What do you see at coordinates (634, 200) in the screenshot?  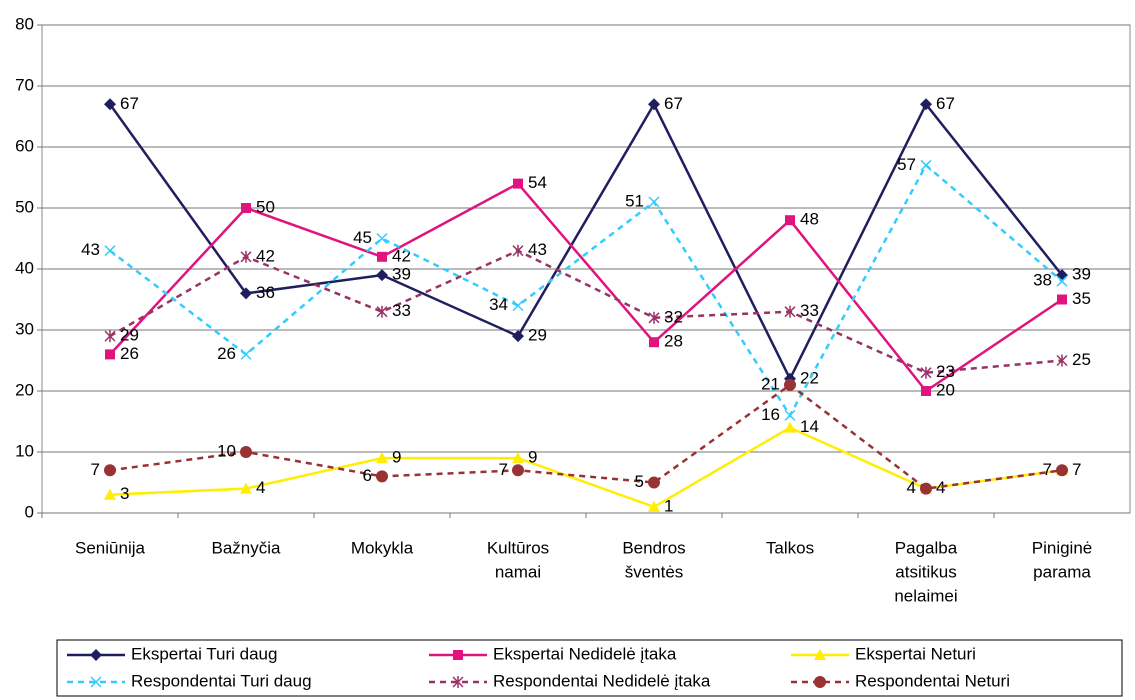 I see `data-label: 51` at bounding box center [634, 200].